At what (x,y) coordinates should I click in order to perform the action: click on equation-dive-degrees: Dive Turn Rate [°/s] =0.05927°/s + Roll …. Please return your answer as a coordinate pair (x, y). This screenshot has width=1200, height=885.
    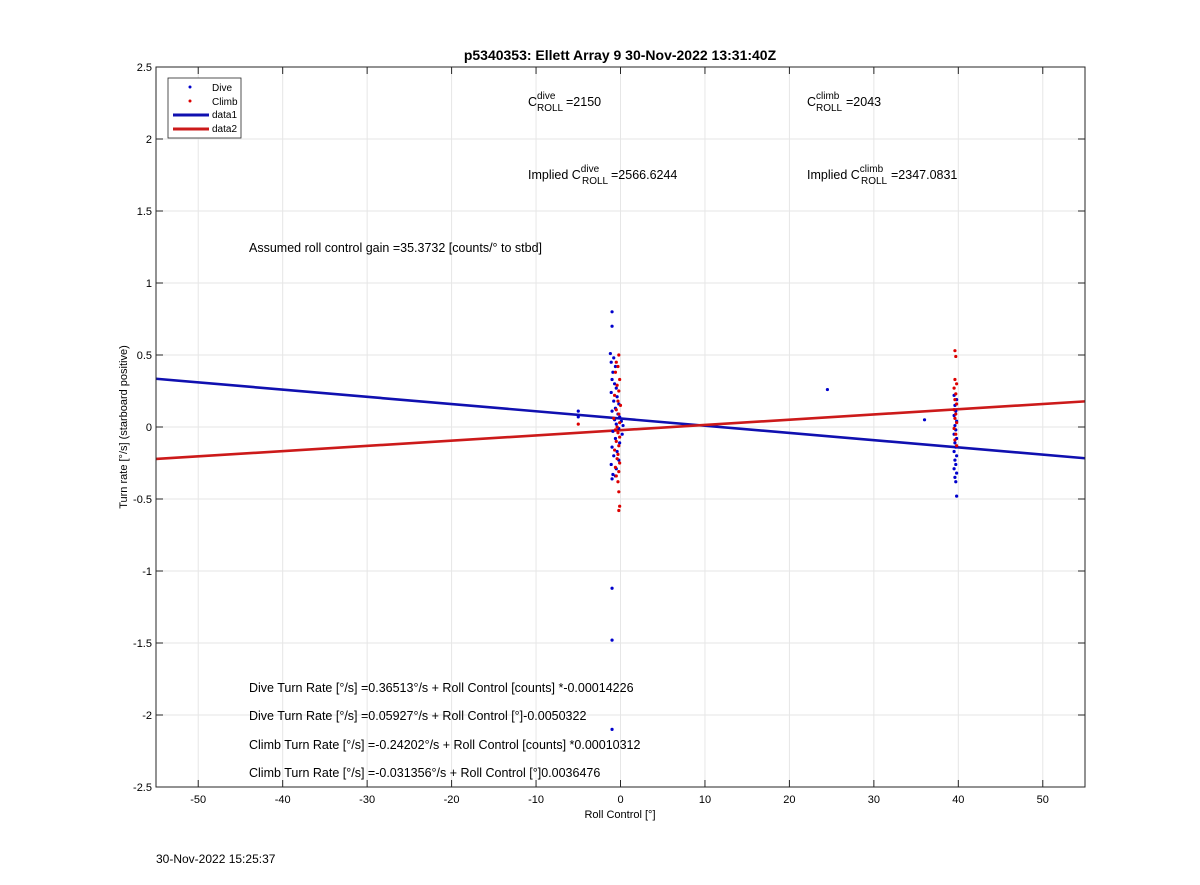
    Looking at the image, I should click on (417, 716).